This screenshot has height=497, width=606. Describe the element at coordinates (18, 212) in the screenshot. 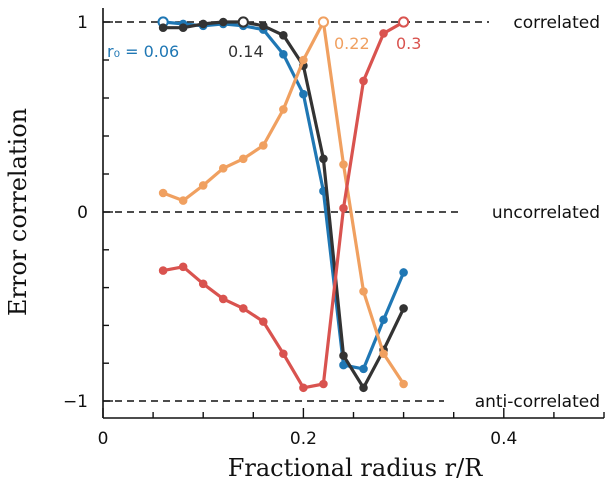

I see `y-axis-title: Error correlation` at that location.